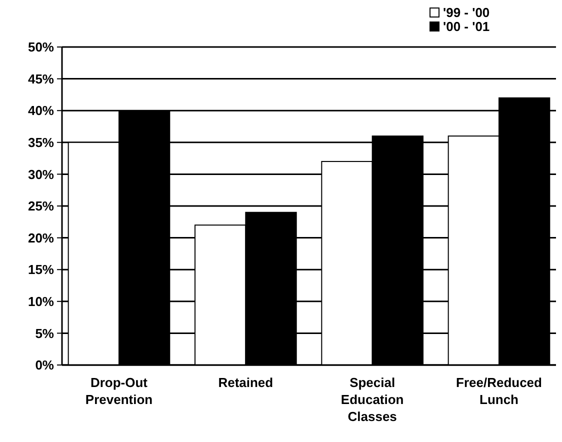 Image resolution: width=562 pixels, height=442 pixels. What do you see at coordinates (41, 238) in the screenshot?
I see `y-tick-label: 20%` at bounding box center [41, 238].